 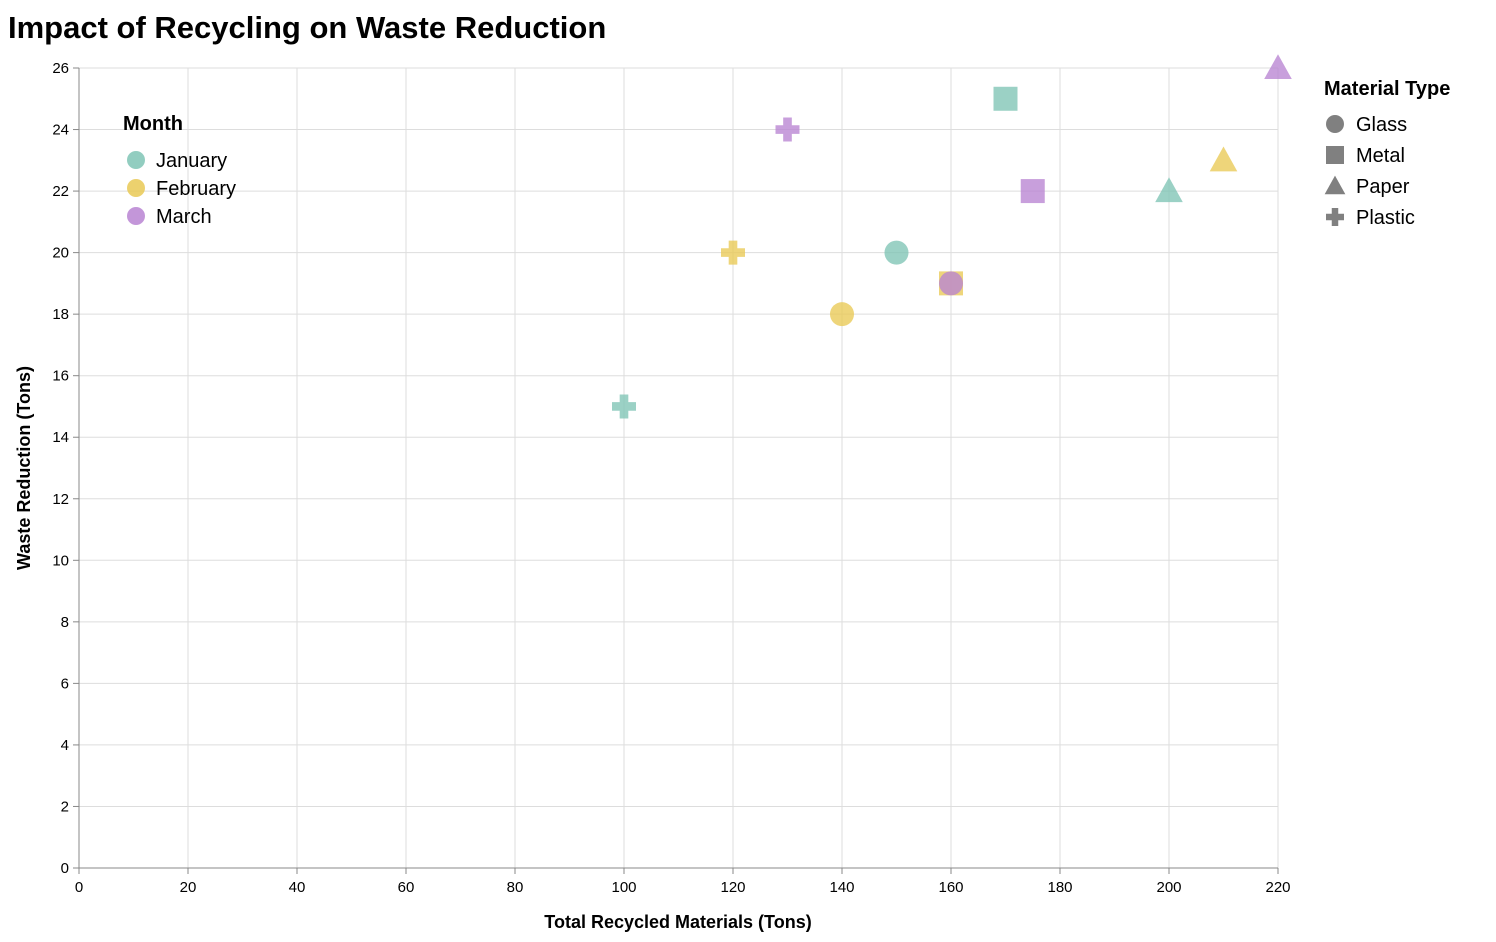 What do you see at coordinates (1335, 155) in the screenshot?
I see `legend-square-icon` at bounding box center [1335, 155].